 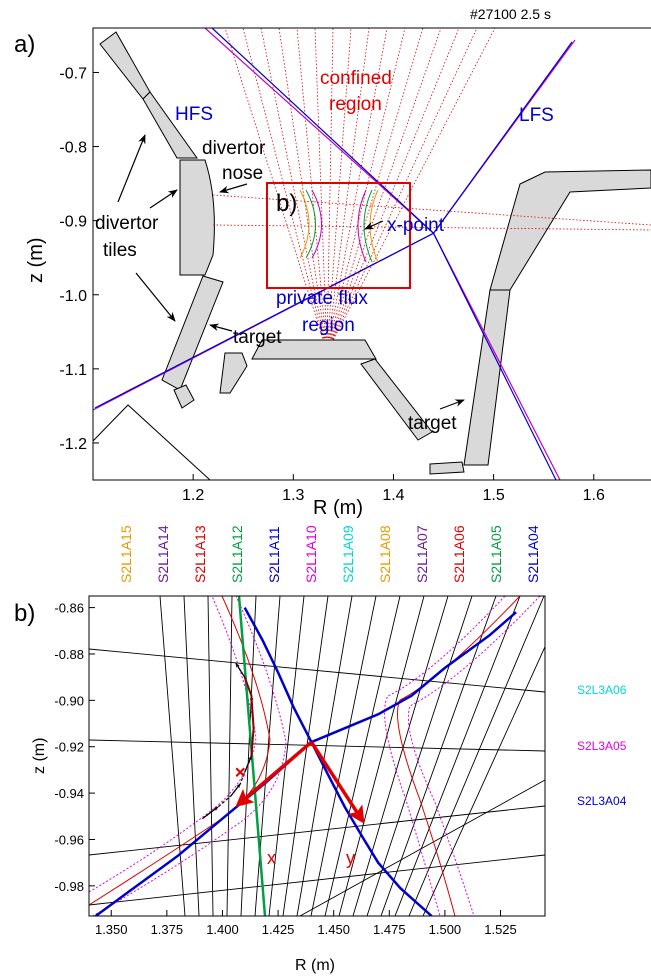 I want to click on panel-b-xtick-label: 1.525, so click(x=500, y=929).